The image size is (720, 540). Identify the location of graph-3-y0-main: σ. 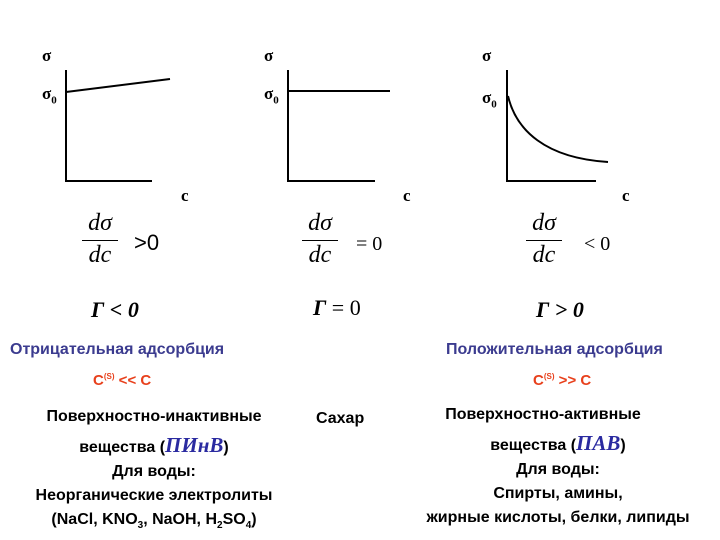
(487, 97).